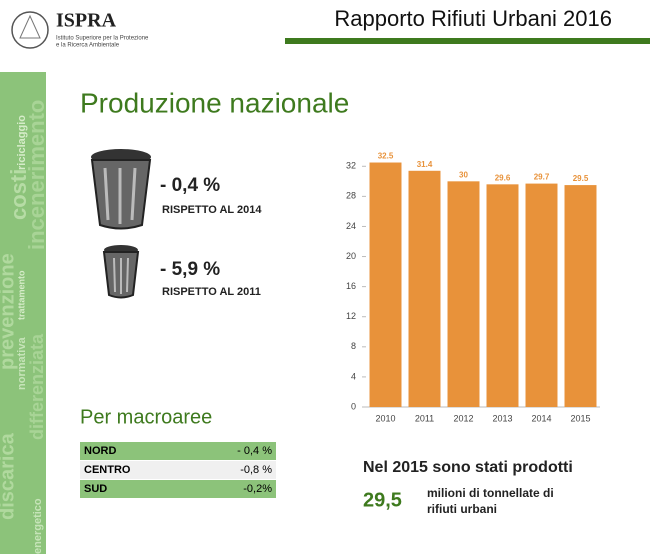 This screenshot has width=650, height=554. What do you see at coordinates (467, 41) in the screenshot?
I see `header-rule` at bounding box center [467, 41].